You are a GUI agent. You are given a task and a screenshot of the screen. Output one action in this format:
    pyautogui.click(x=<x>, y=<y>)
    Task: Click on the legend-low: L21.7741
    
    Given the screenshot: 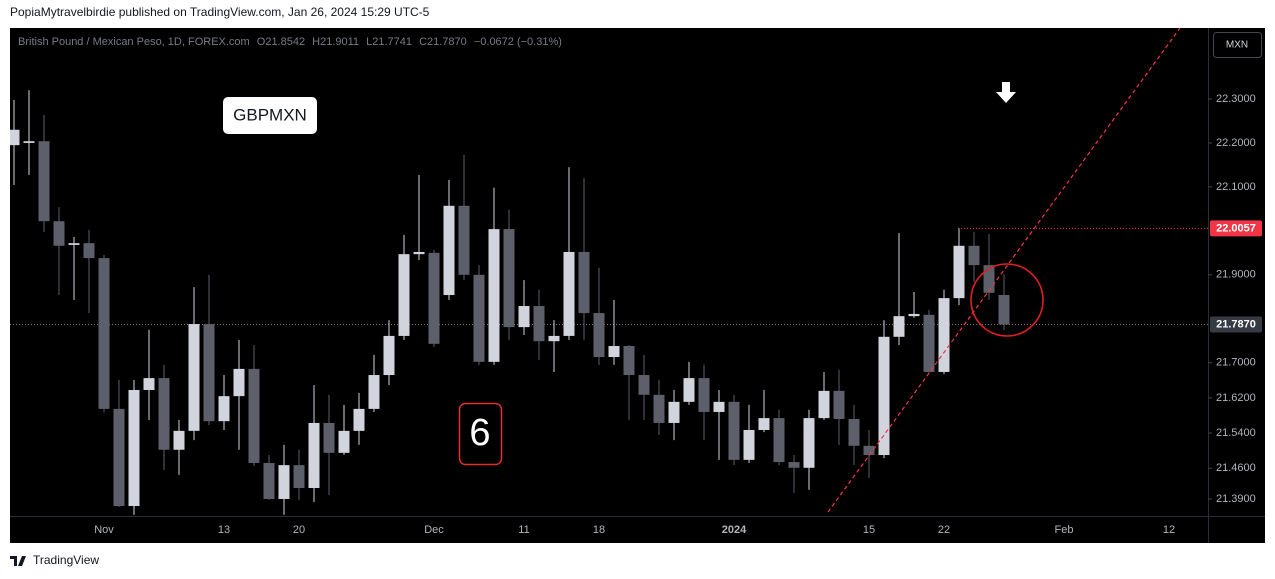 What is the action you would take?
    pyautogui.click(x=389, y=42)
    